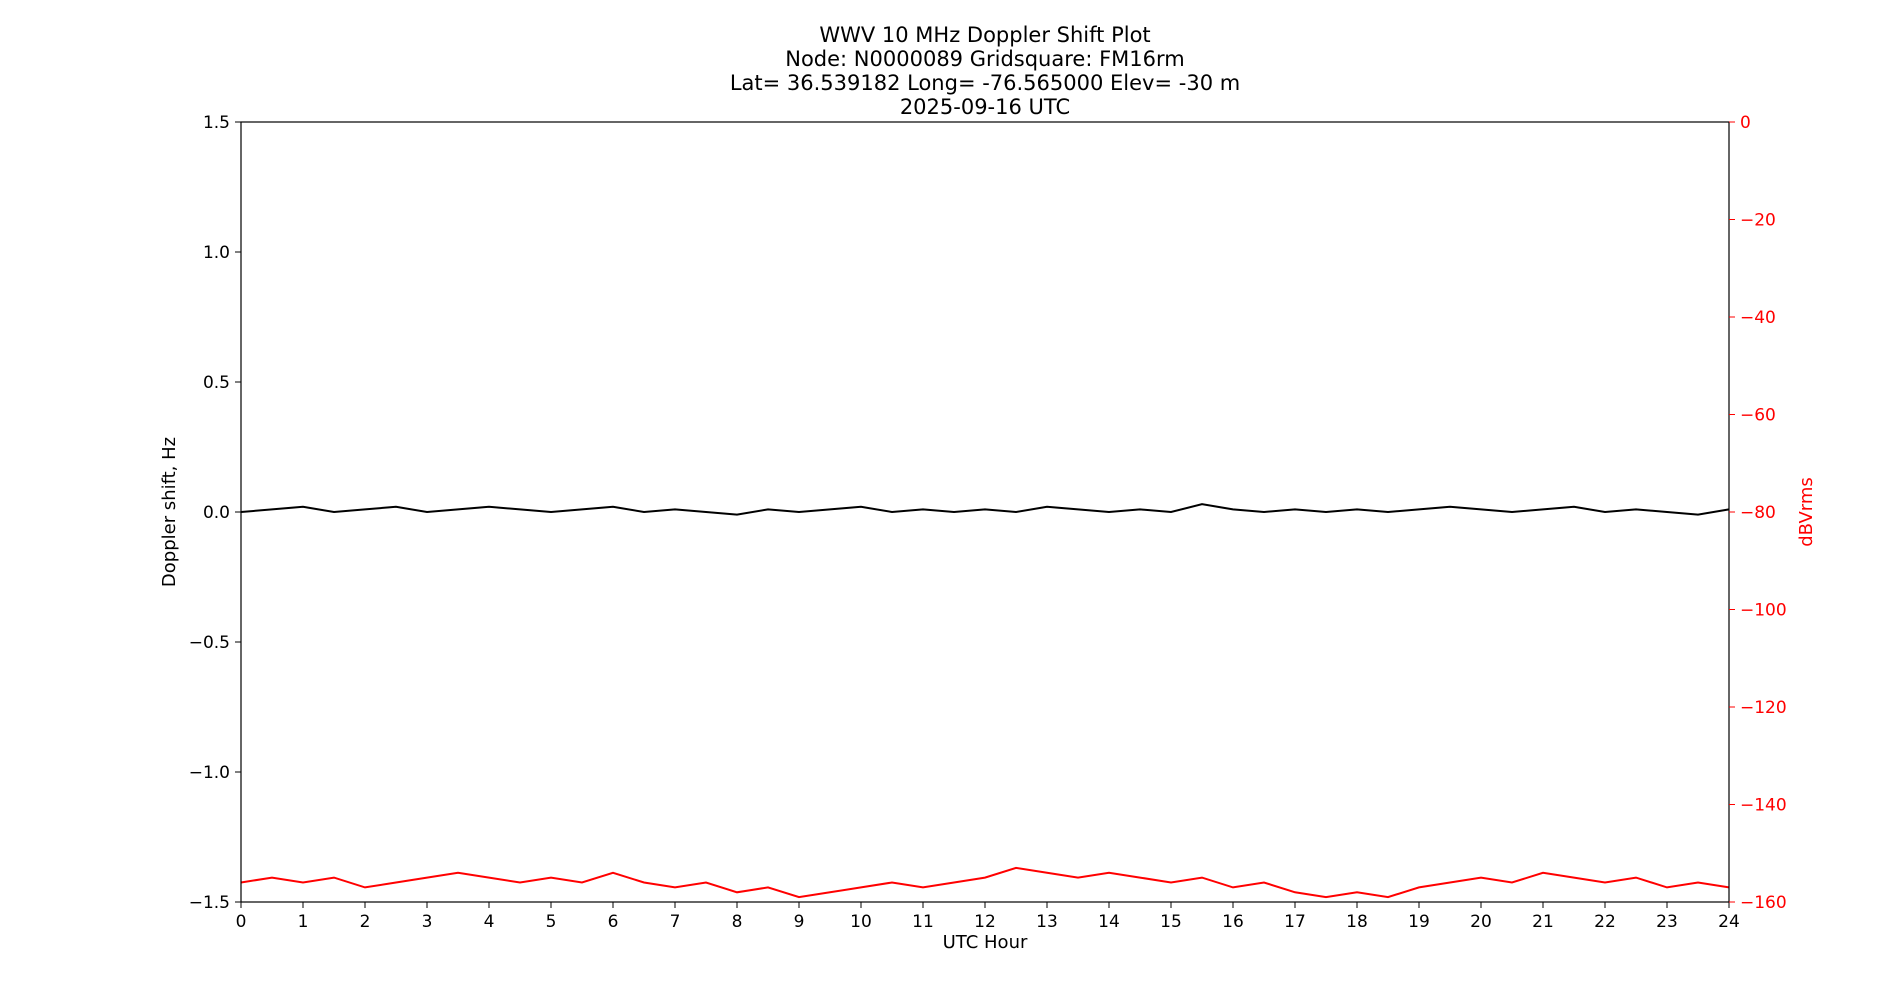 The width and height of the screenshot is (1900, 1000). What do you see at coordinates (1763, 806) in the screenshot?
I see `y2-tick-label: −140` at bounding box center [1763, 806].